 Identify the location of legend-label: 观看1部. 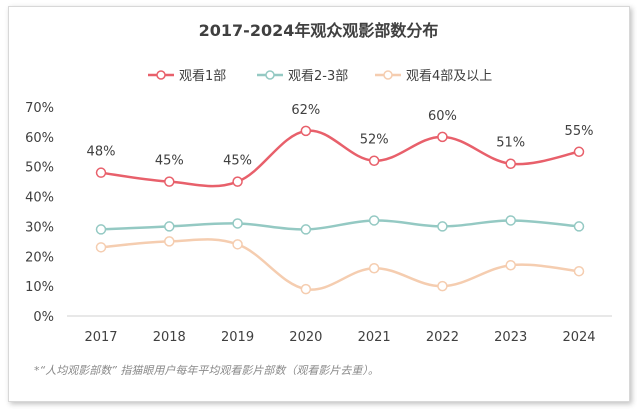
(202, 76).